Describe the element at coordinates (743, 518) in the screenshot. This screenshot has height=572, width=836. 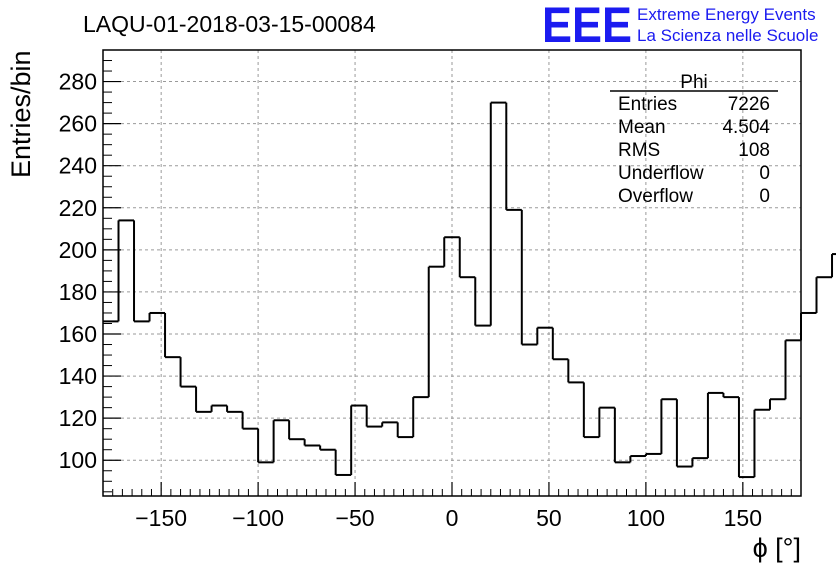
I see `x-tick-label: 150` at that location.